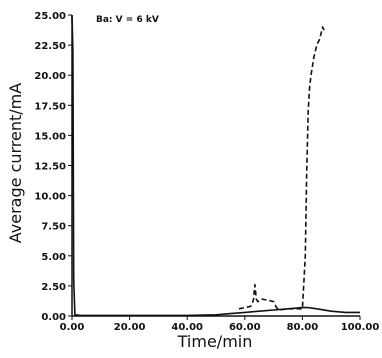 The height and width of the screenshot is (358, 382). What do you see at coordinates (127, 20) in the screenshot?
I see `chart-annotation: Ba: V = 6 kV` at bounding box center [127, 20].